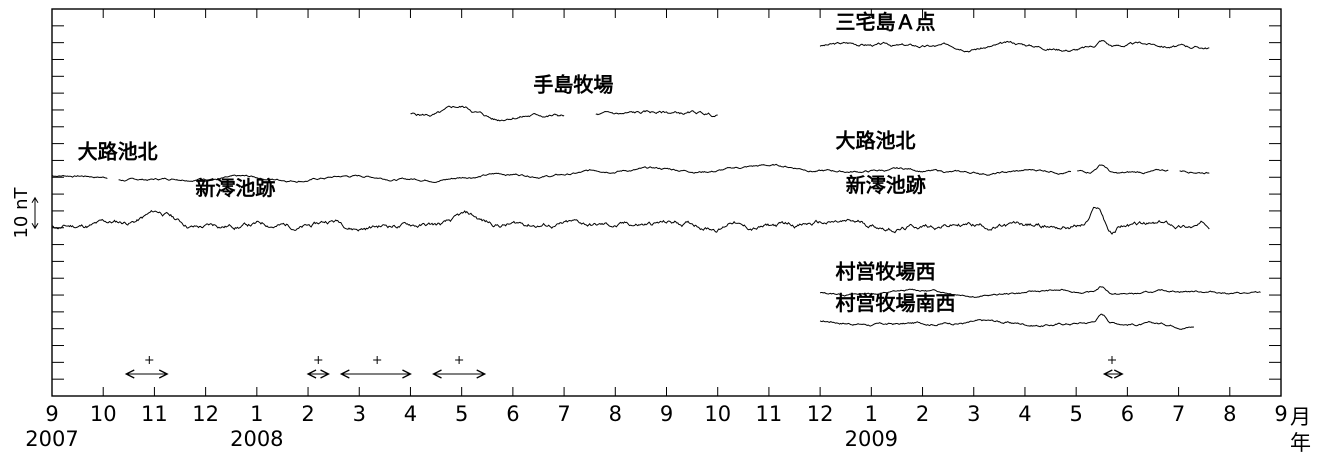  Describe the element at coordinates (573, 84) in the screenshot. I see `site-label: 手島牧場` at that location.